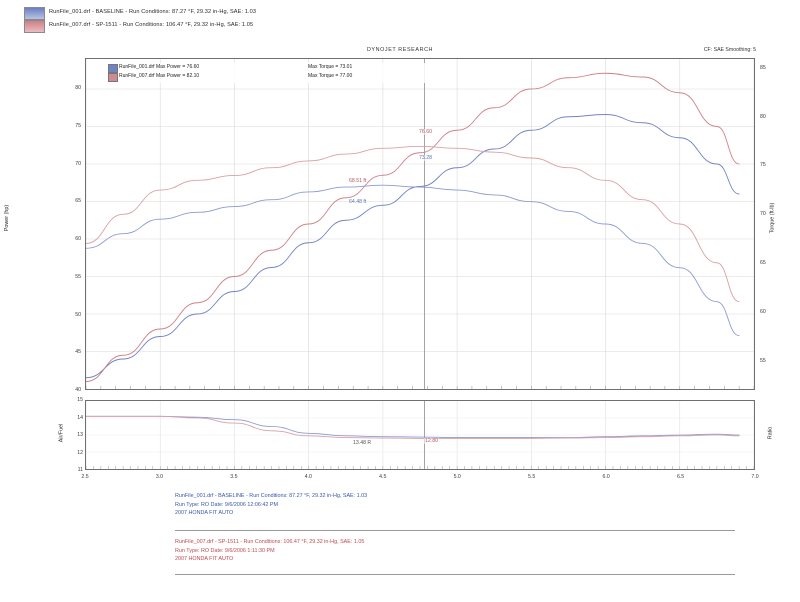  Describe the element at coordinates (763, 263) in the screenshot. I see `y-tick-torque: 65` at that location.